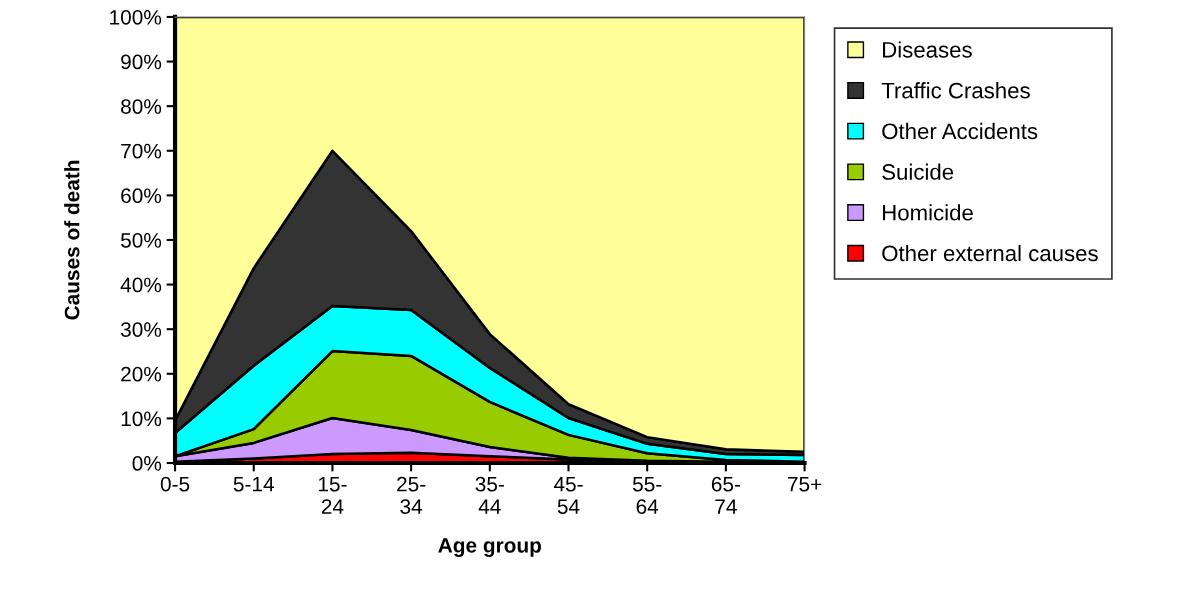  I want to click on y-tick-label: 30%, so click(141, 329).